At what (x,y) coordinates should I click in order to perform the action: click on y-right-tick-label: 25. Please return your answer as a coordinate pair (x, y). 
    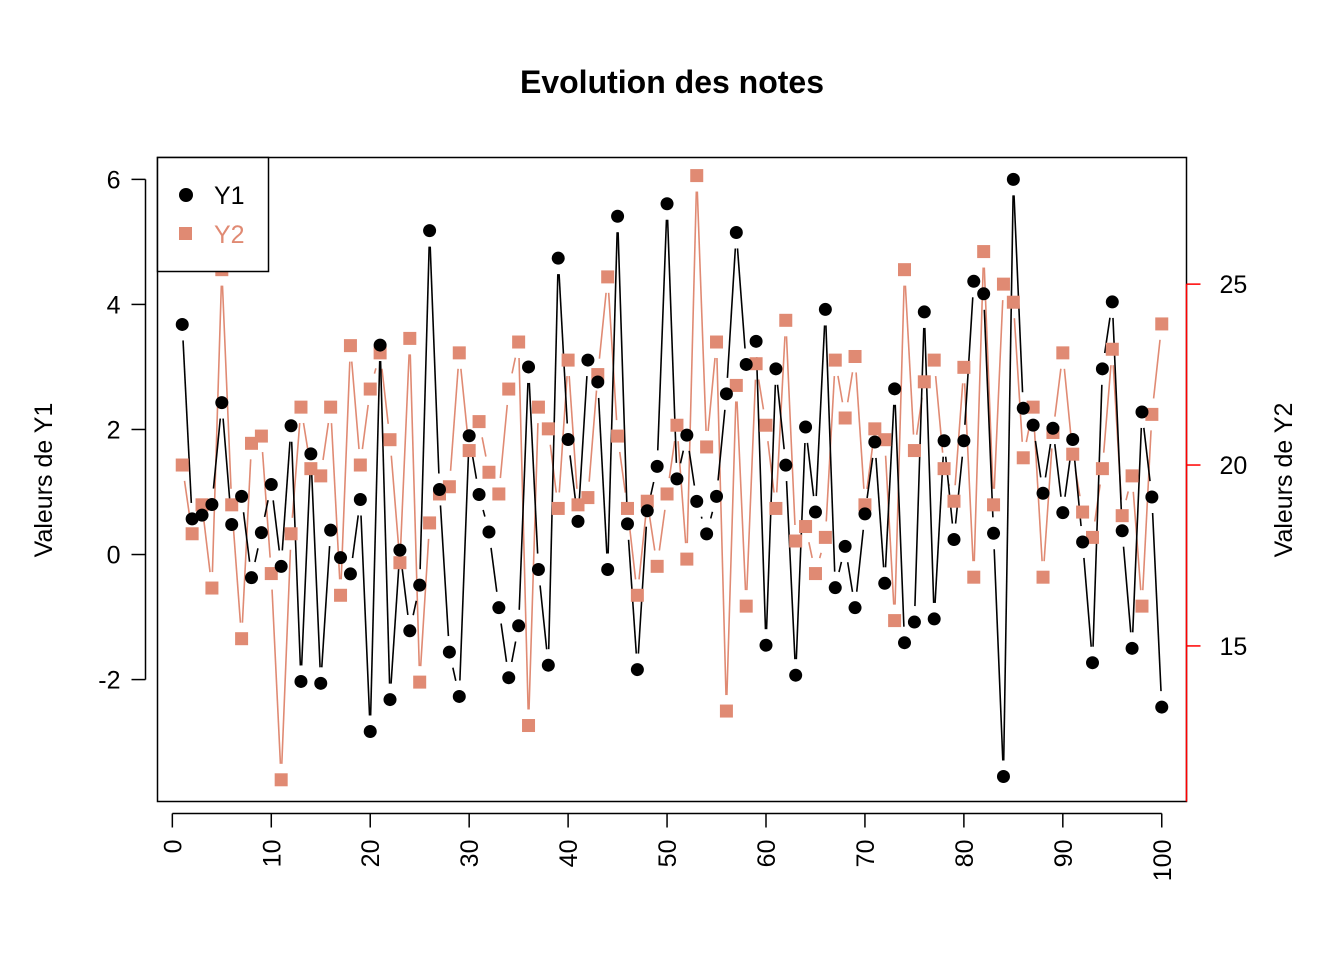
    Looking at the image, I should click on (1234, 285).